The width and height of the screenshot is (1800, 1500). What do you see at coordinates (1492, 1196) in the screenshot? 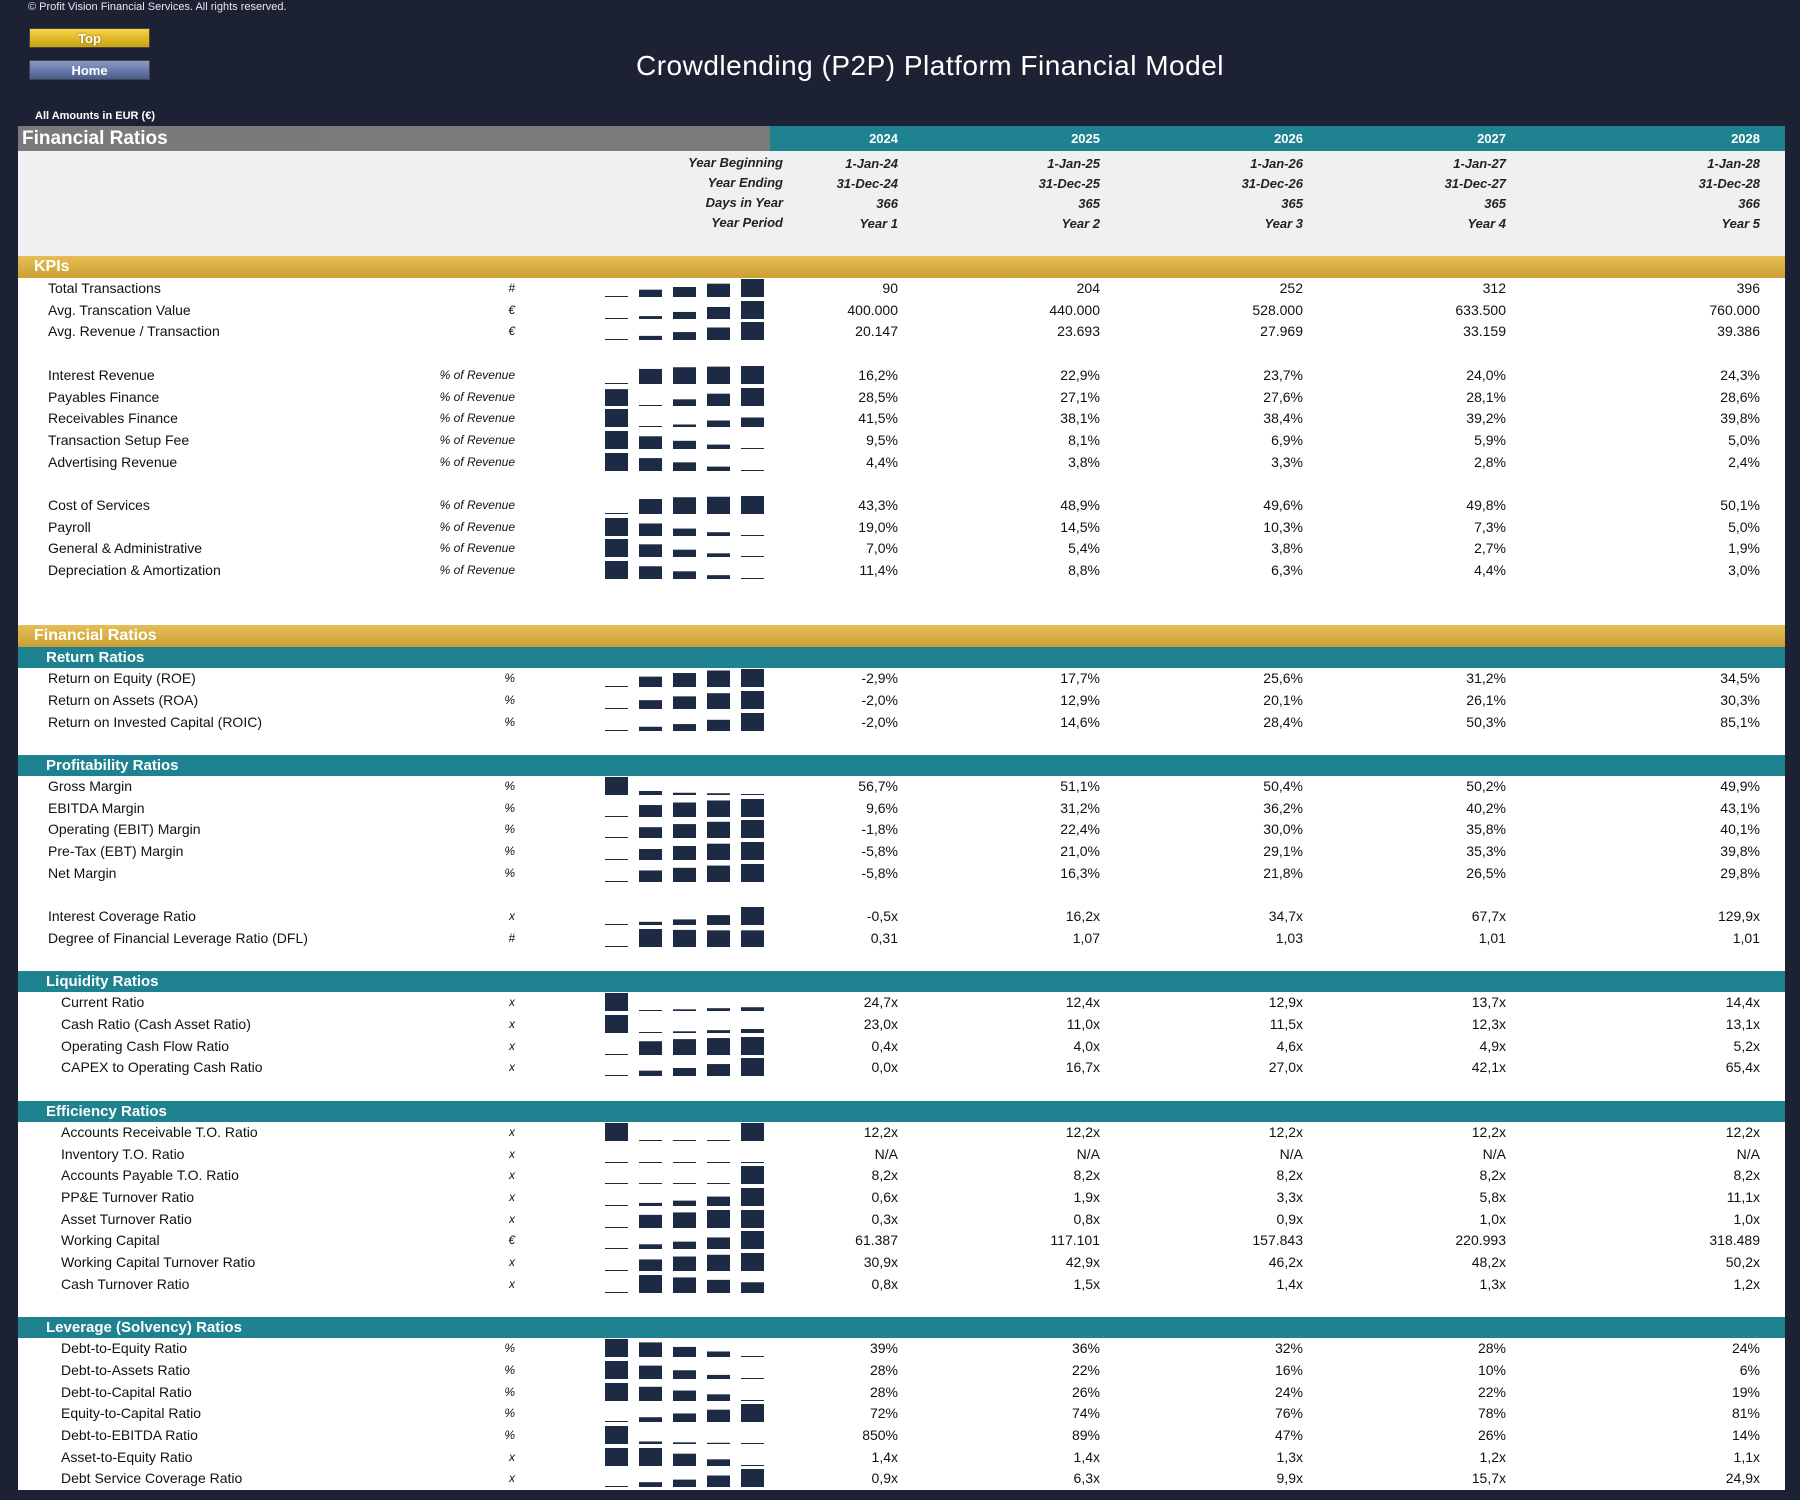
I see `value-2027: 5,8x` at bounding box center [1492, 1196].